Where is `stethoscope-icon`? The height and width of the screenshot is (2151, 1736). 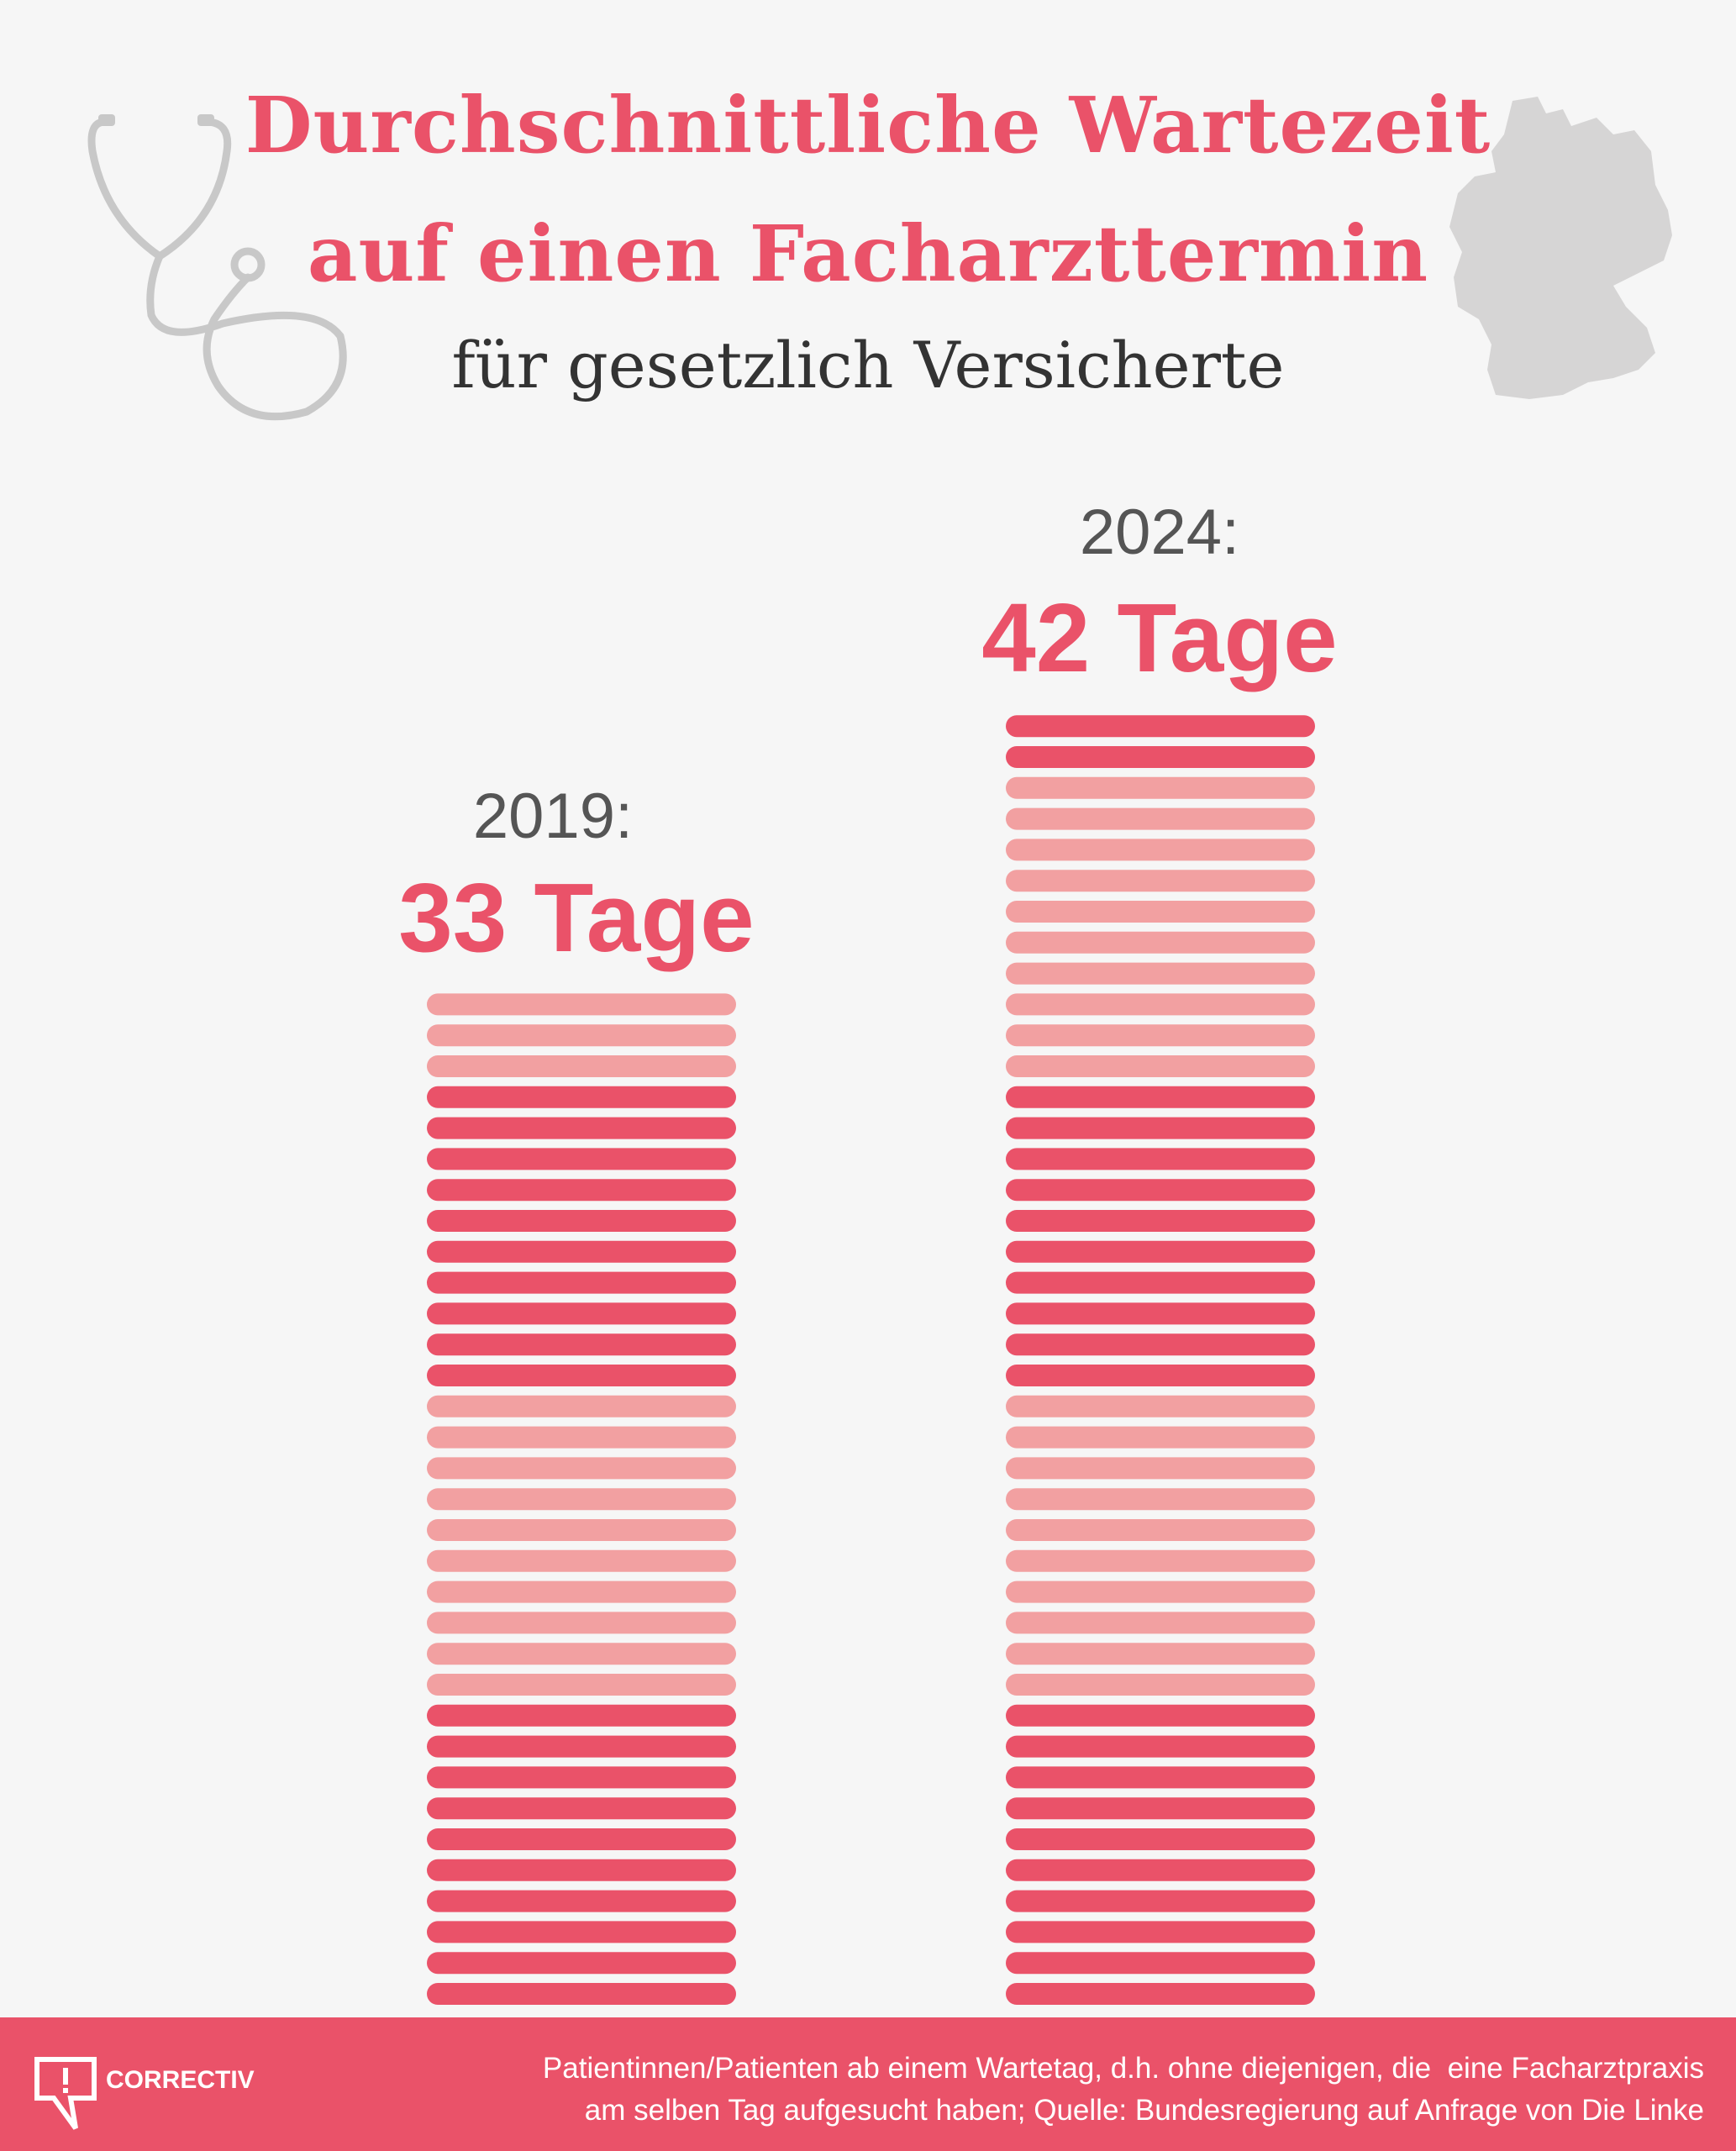 stethoscope-icon is located at coordinates (217, 267).